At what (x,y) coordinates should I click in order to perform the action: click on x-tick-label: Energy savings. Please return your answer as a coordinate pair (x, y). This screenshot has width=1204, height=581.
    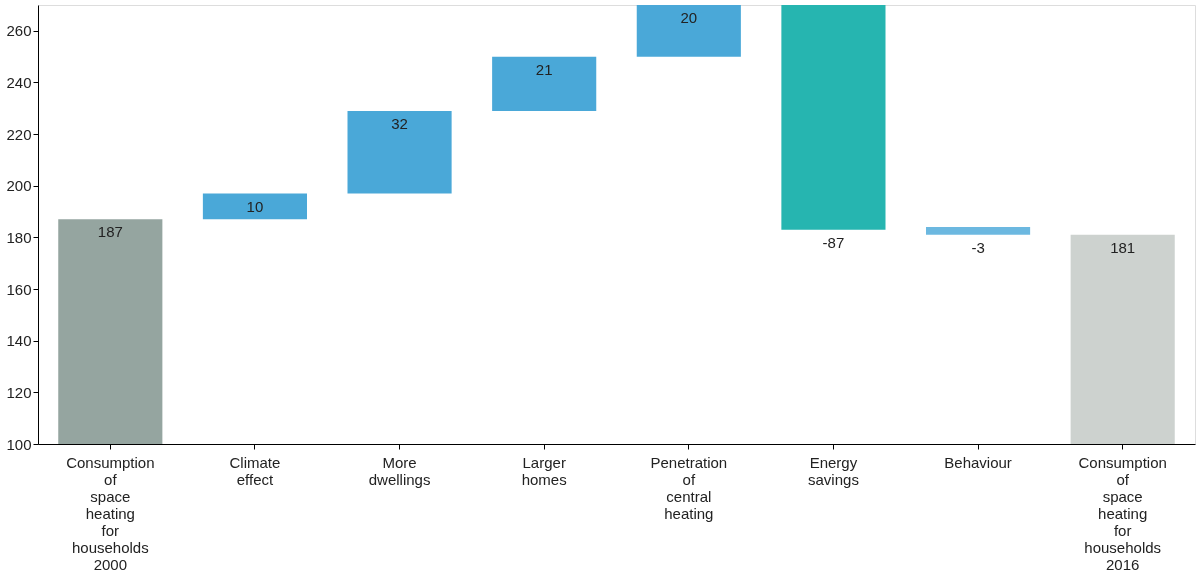
    Looking at the image, I should click on (833, 470).